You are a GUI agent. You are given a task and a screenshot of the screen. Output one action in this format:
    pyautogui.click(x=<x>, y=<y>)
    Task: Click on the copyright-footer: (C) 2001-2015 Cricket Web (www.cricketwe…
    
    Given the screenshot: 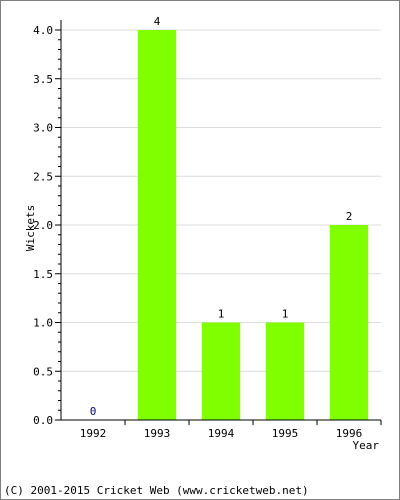 What is the action you would take?
    pyautogui.click(x=156, y=490)
    